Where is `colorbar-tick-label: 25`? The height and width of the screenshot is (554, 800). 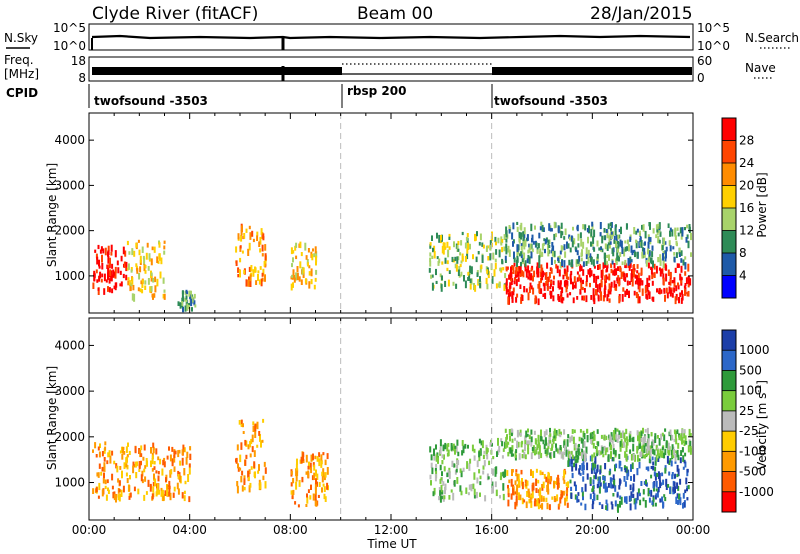
colorbar-tick-label: 25 is located at coordinates (746, 411).